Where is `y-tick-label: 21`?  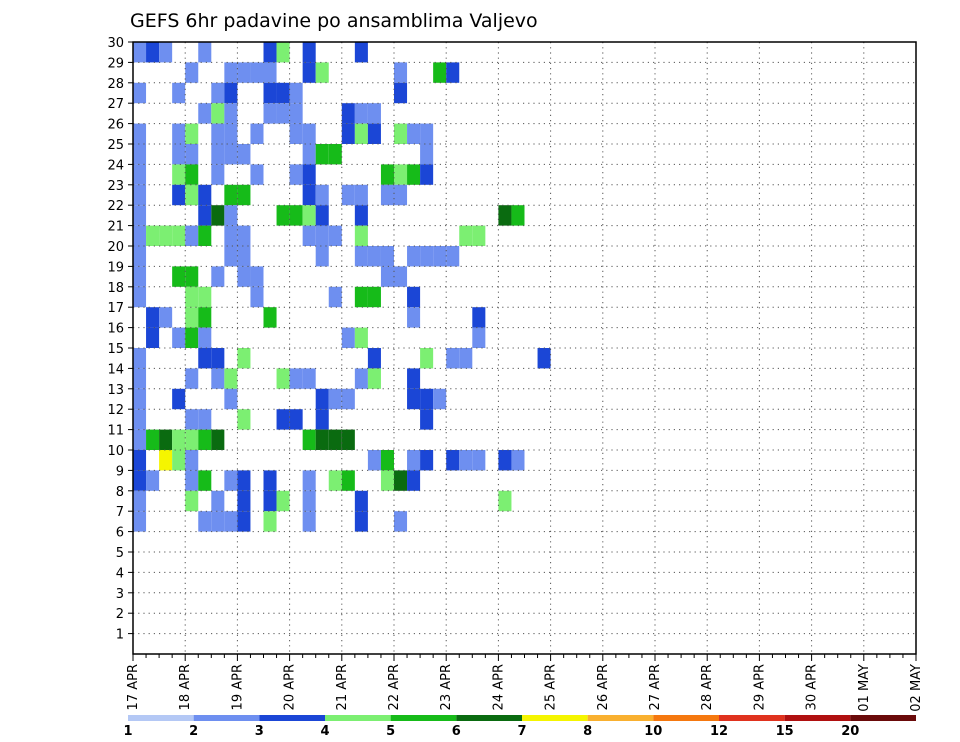 y-tick-label: 21 is located at coordinates (115, 227).